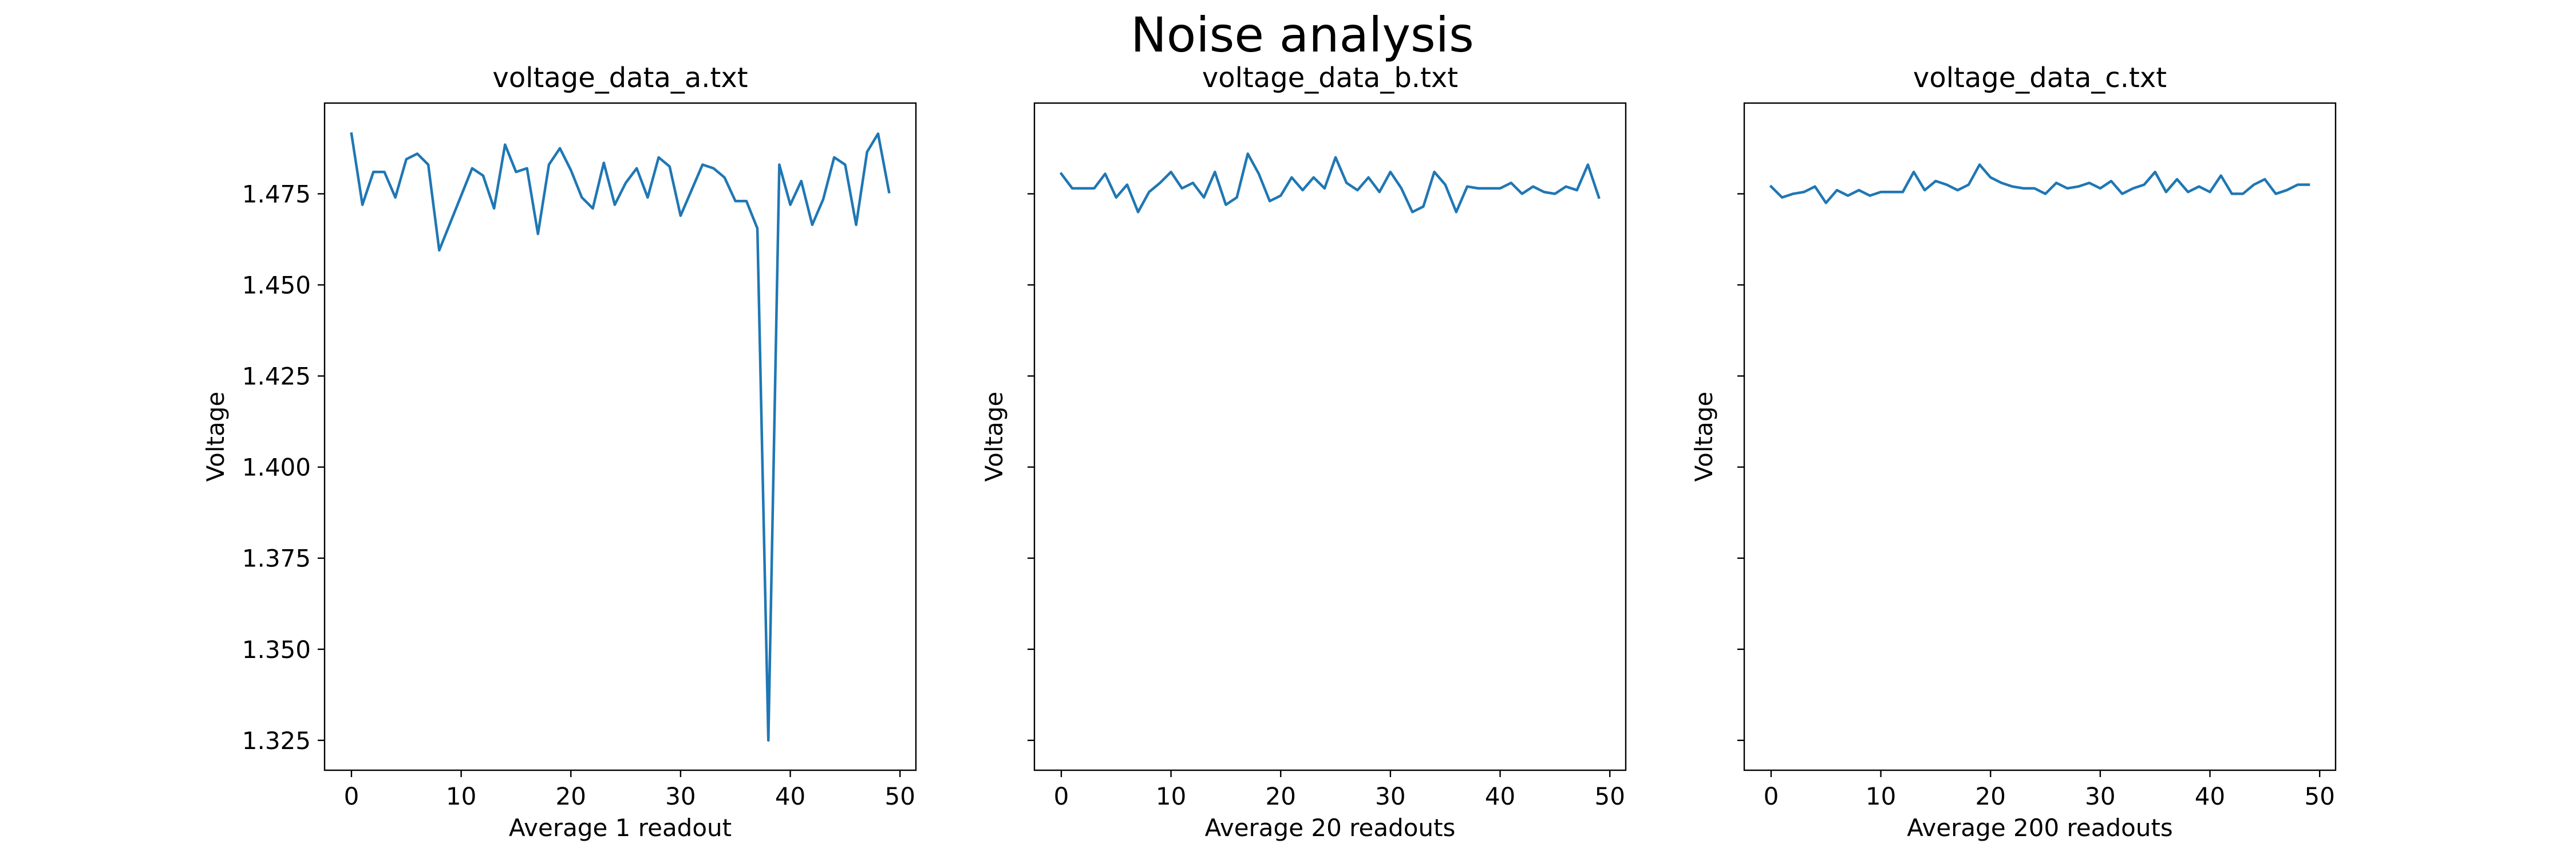 The image size is (2576, 859). What do you see at coordinates (276, 559) in the screenshot?
I see `y-tick-label: 1.375` at bounding box center [276, 559].